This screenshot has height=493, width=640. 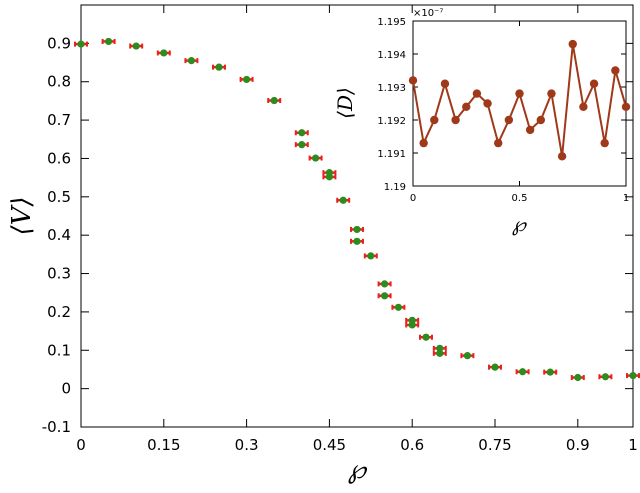 What do you see at coordinates (59, 82) in the screenshot?
I see `main-y-tick-label: 0.8` at bounding box center [59, 82].